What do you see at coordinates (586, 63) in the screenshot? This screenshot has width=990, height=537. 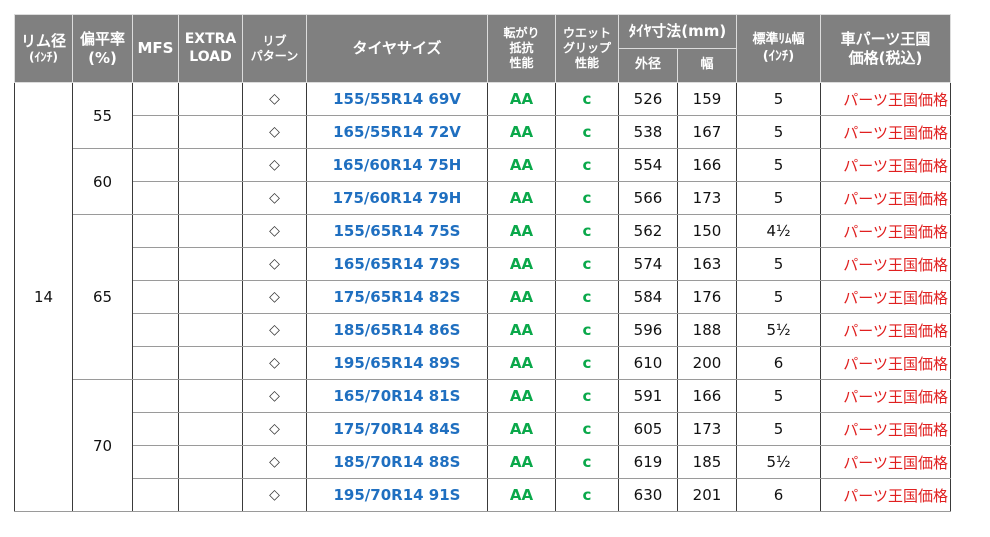 I see `header-wet-line3: 性能` at bounding box center [586, 63].